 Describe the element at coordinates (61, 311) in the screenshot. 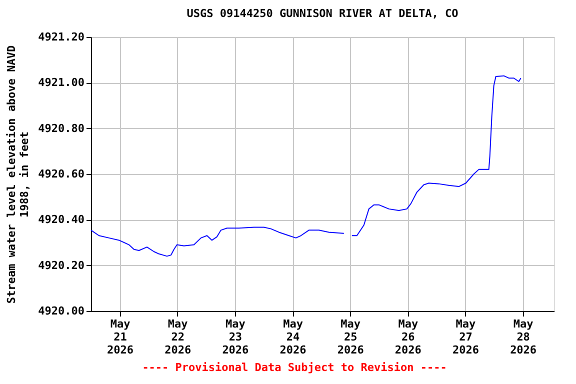

I see `y-tick-label: 4920.00` at that location.